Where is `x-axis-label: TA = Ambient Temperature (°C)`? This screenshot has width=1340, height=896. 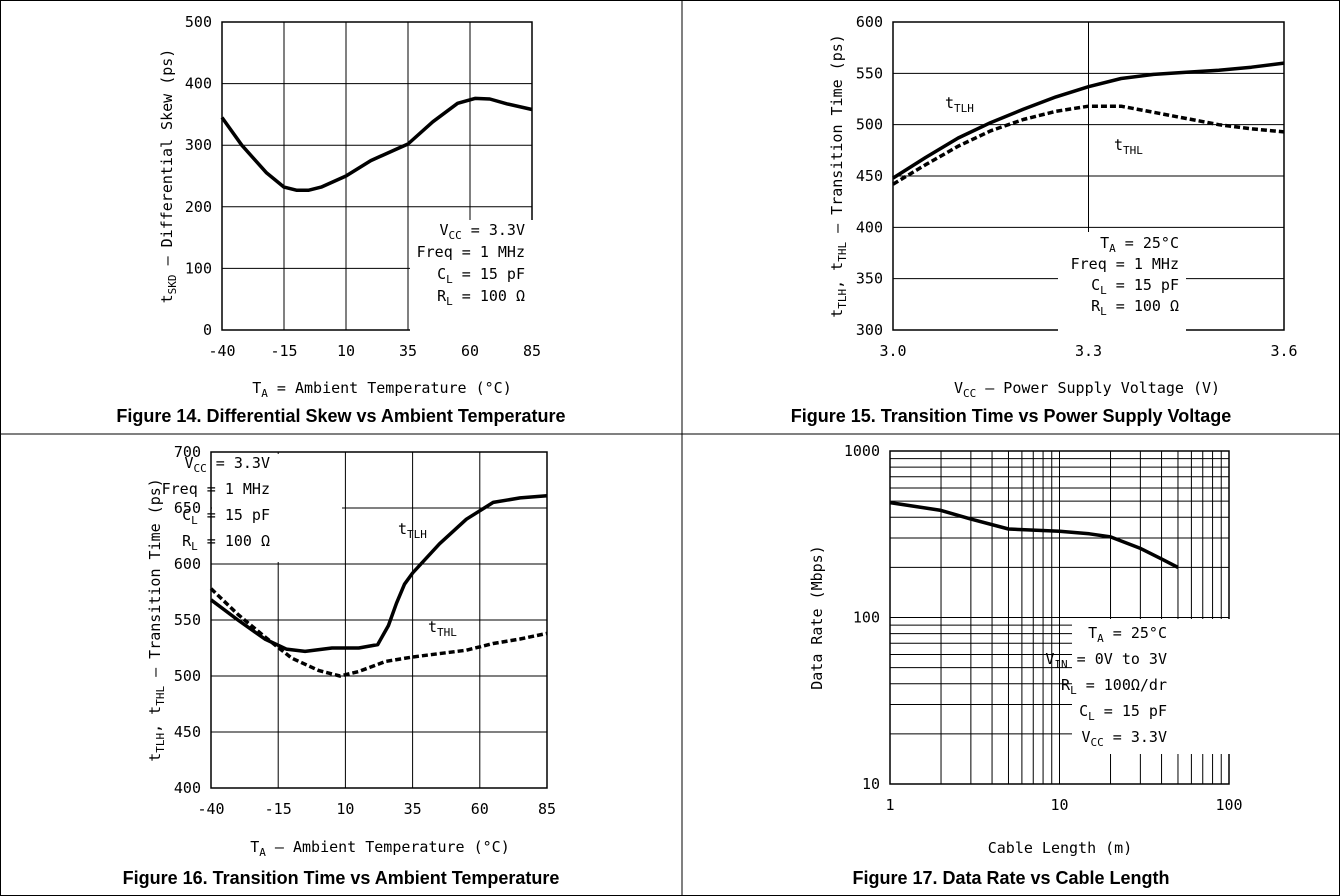
x-axis-label: TA = Ambient Temperature (°C) is located at coordinates (382, 389).